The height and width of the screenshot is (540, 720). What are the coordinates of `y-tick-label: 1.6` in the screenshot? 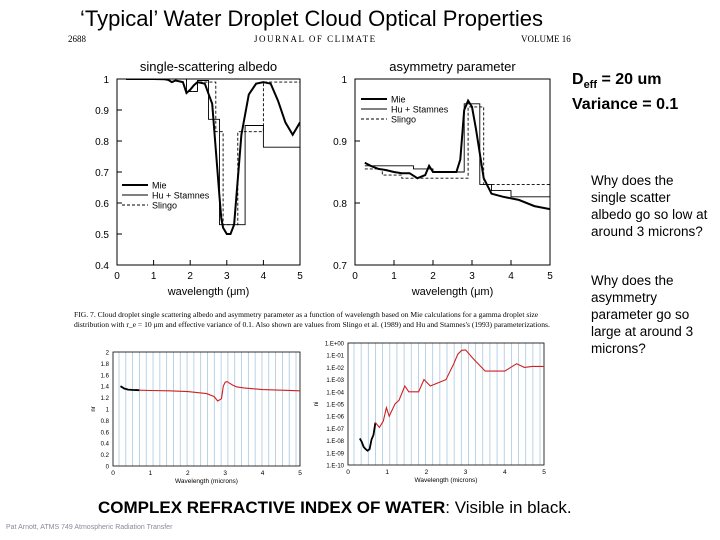 It's located at (105, 376).